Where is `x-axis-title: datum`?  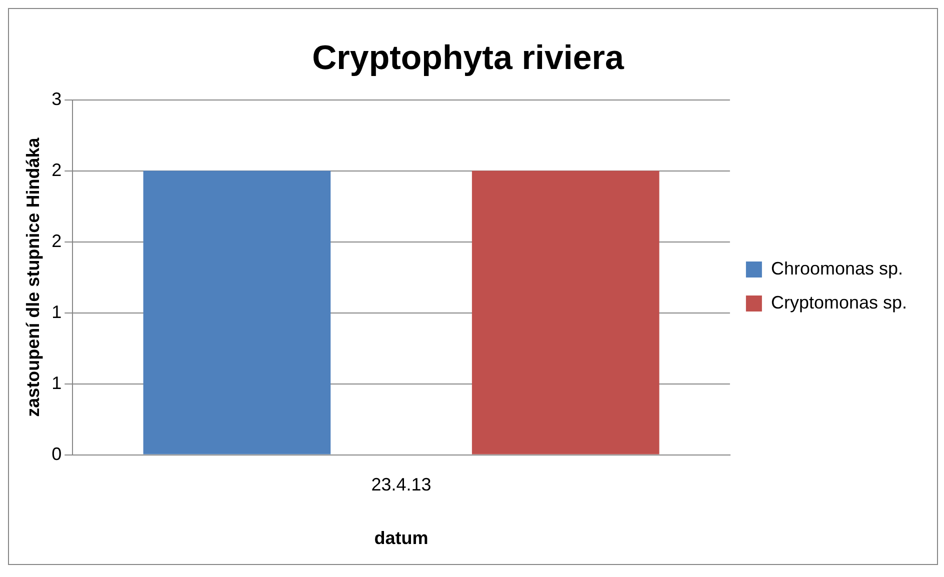 x-axis-title: datum is located at coordinates (401, 538).